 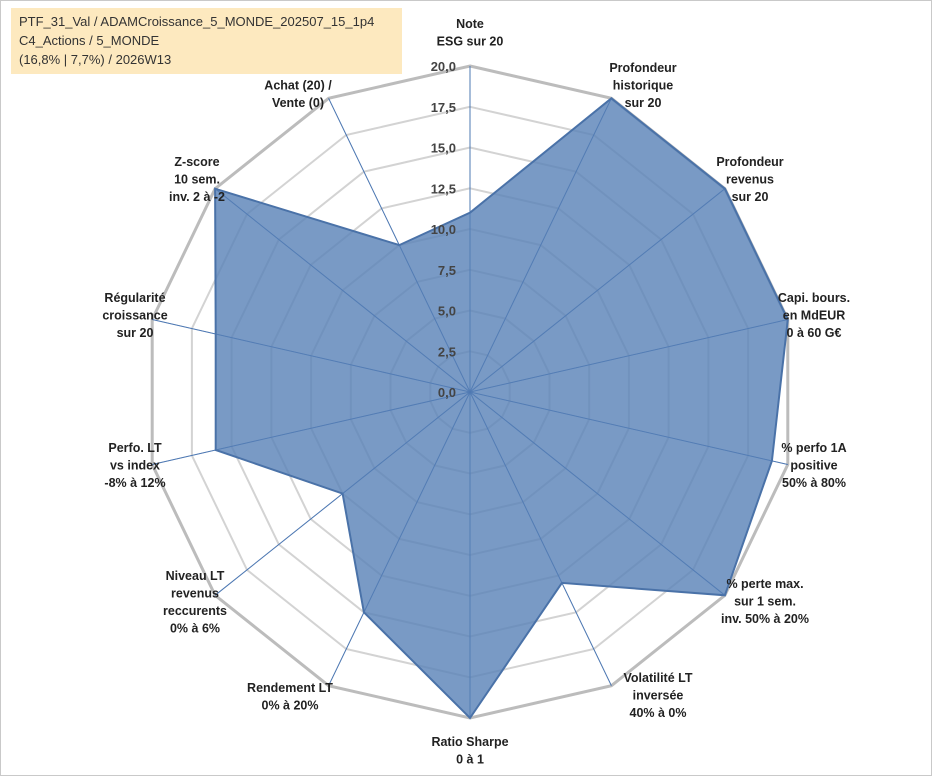 What do you see at coordinates (658, 678) in the screenshot?
I see `axis-label-6-line-0: Volatilité LT` at bounding box center [658, 678].